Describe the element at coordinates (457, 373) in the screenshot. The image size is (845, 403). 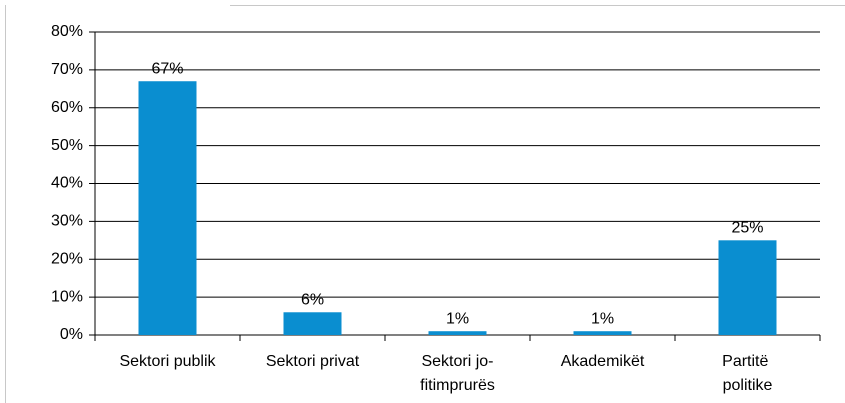
I see `x-tick-label: Sektori jo-fitimprurës` at that location.